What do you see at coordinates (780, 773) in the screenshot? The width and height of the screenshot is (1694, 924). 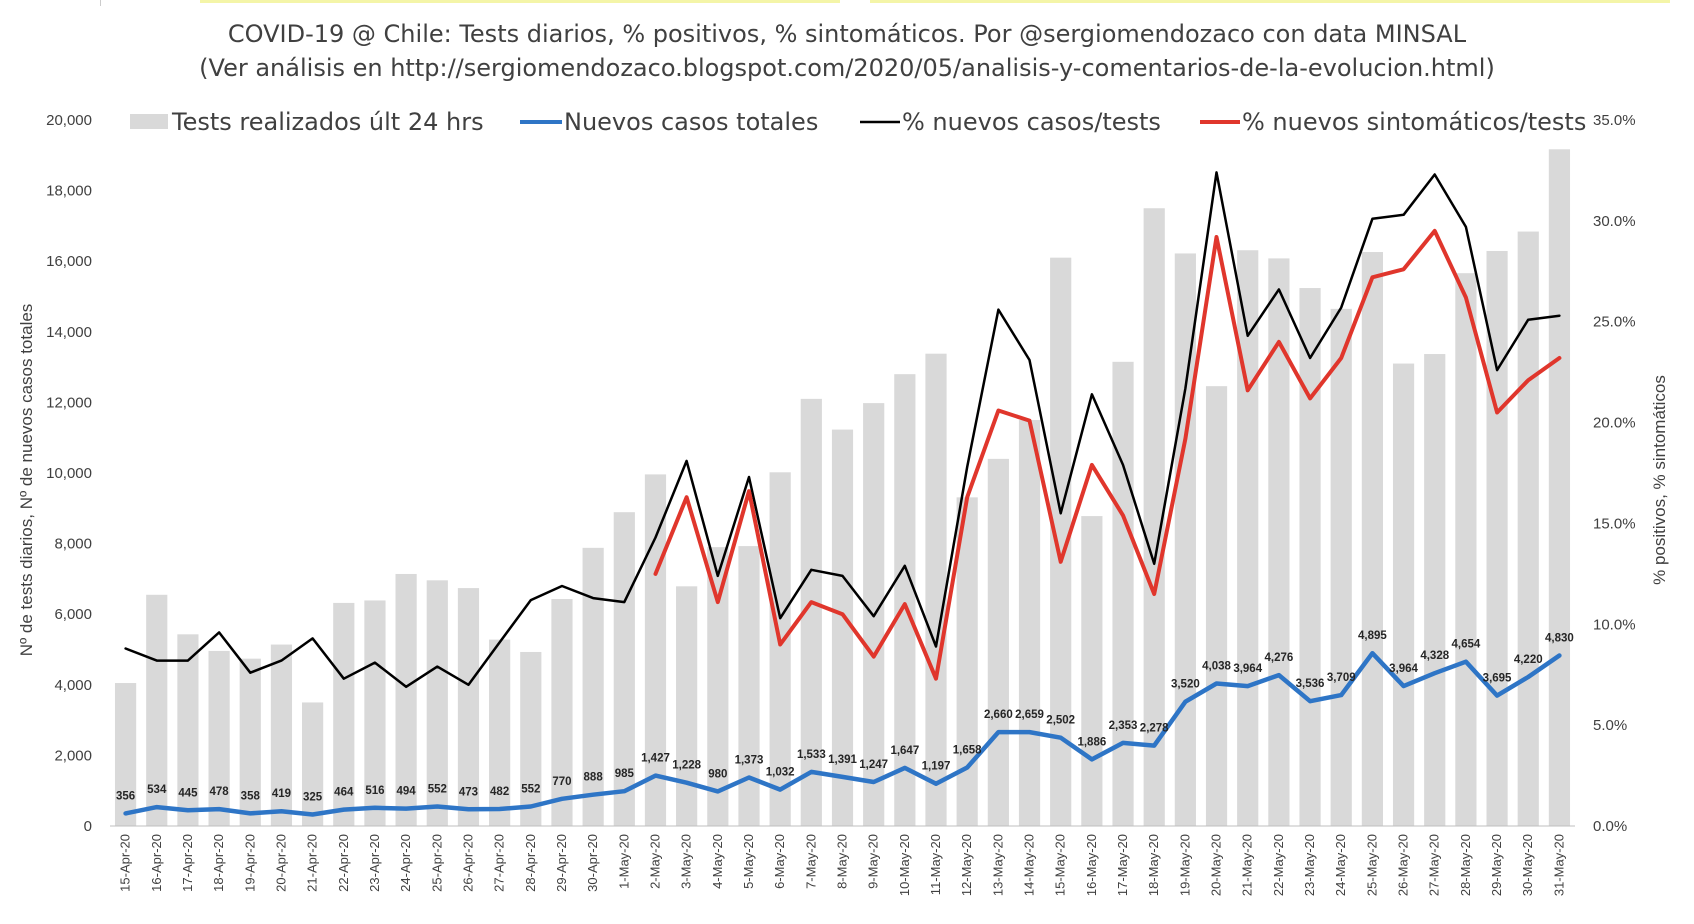 I see `data-label-nuevos-casos: 1,032` at bounding box center [780, 773].